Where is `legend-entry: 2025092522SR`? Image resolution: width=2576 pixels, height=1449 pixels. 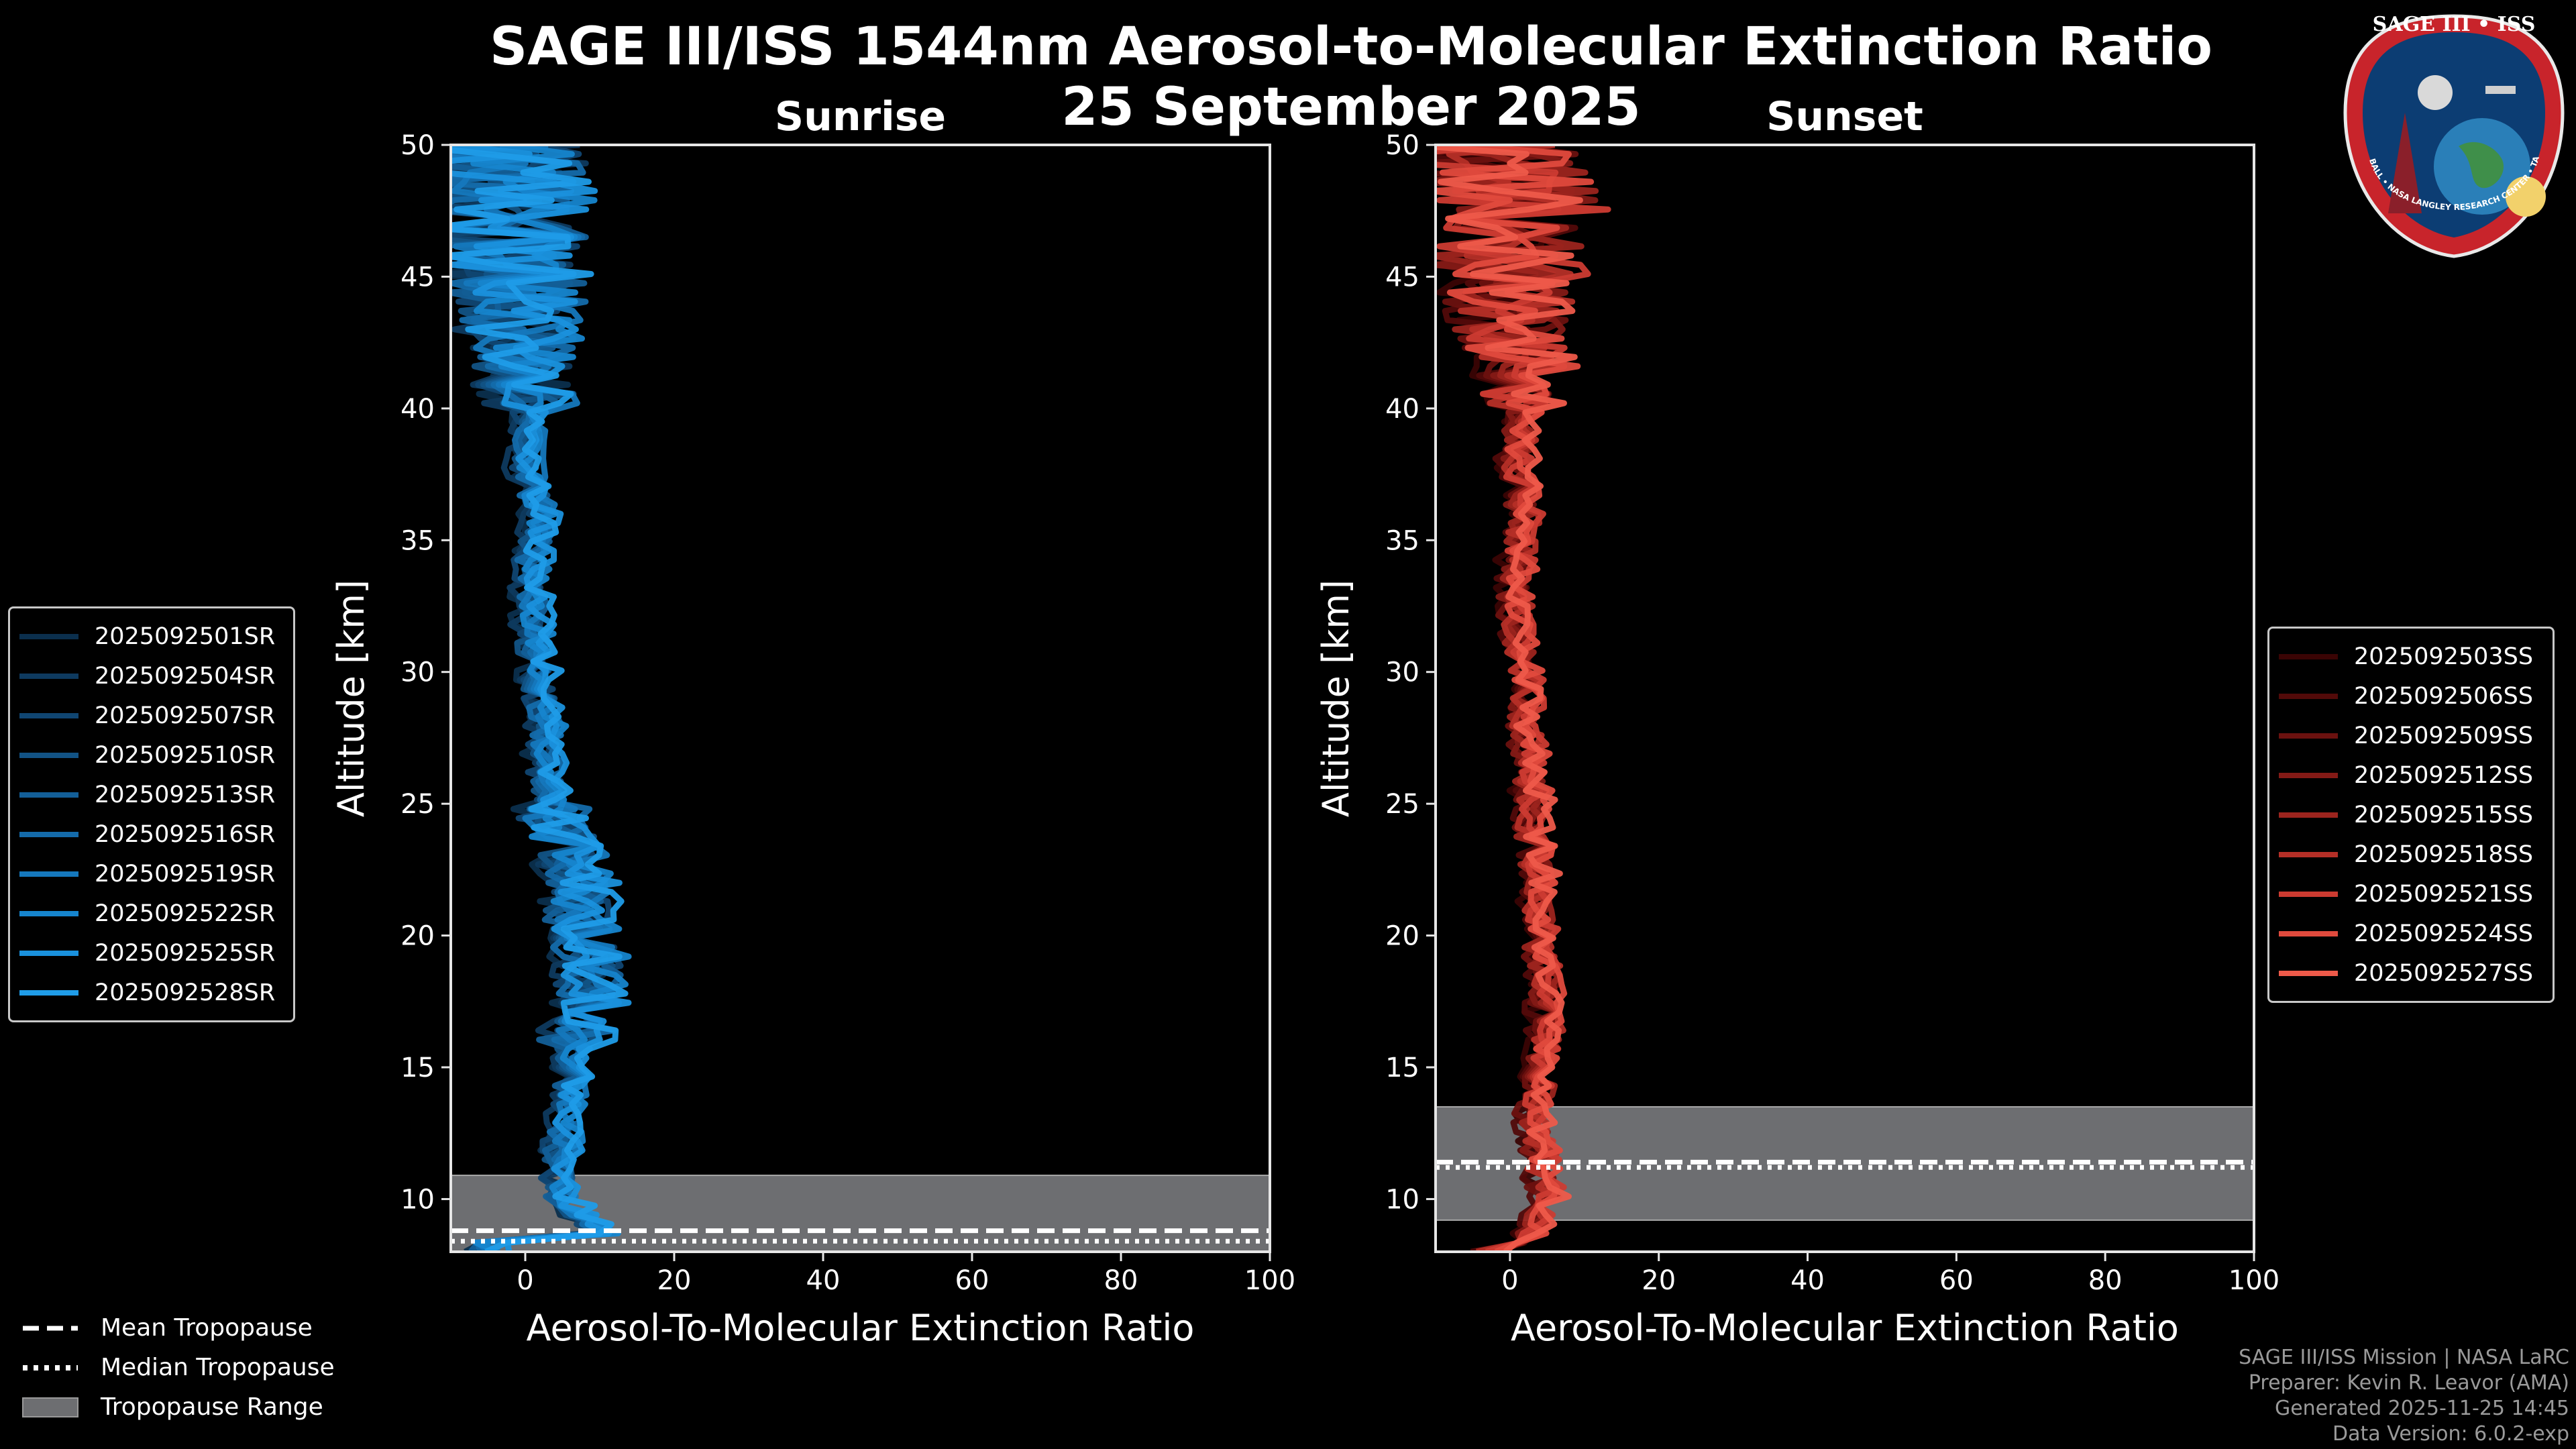
legend-entry: 2025092522SR is located at coordinates (151, 913).